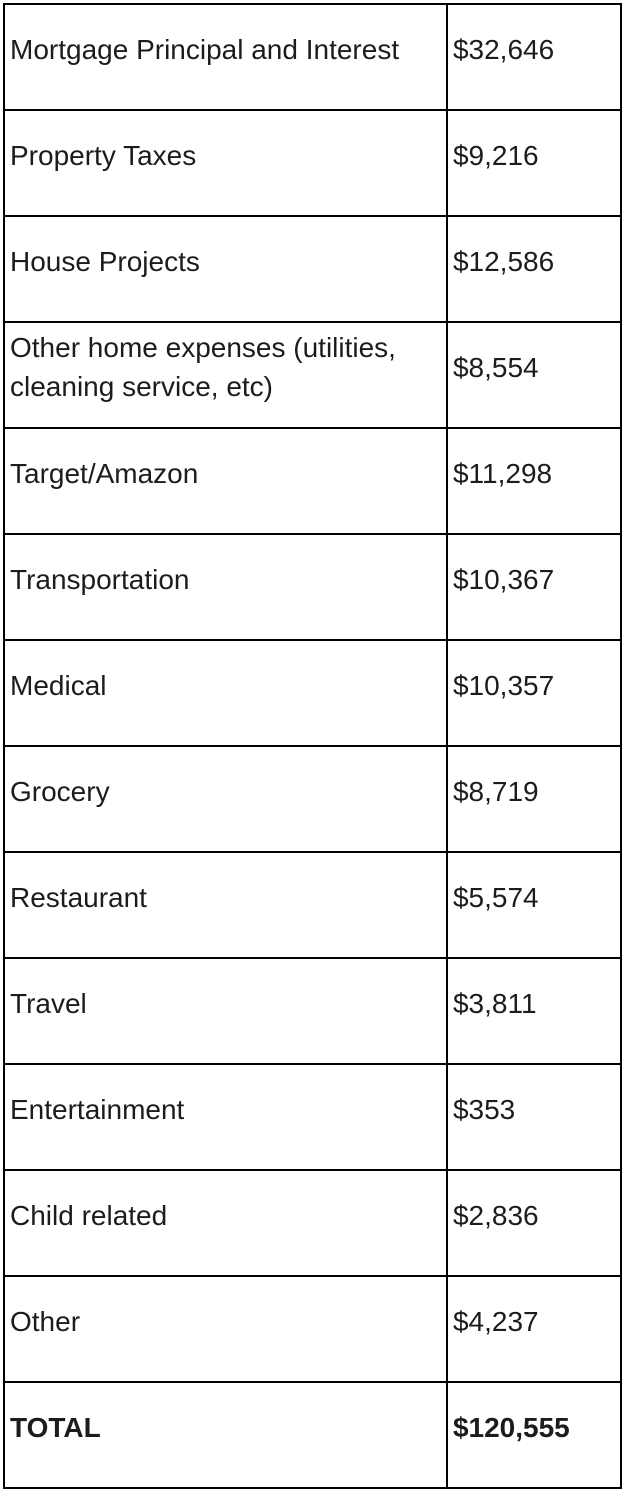 This screenshot has width=628, height=1496. I want to click on amount-cell: $8,719, so click(534, 799).